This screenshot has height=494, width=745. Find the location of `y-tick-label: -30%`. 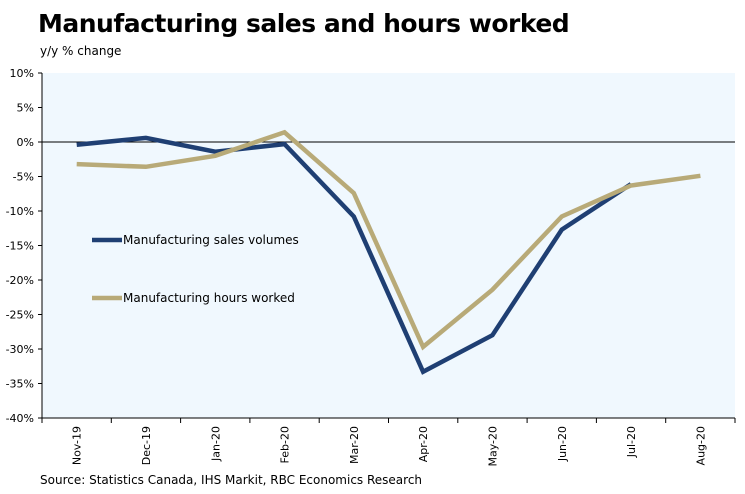

y-tick-label: -30% is located at coordinates (20, 349).